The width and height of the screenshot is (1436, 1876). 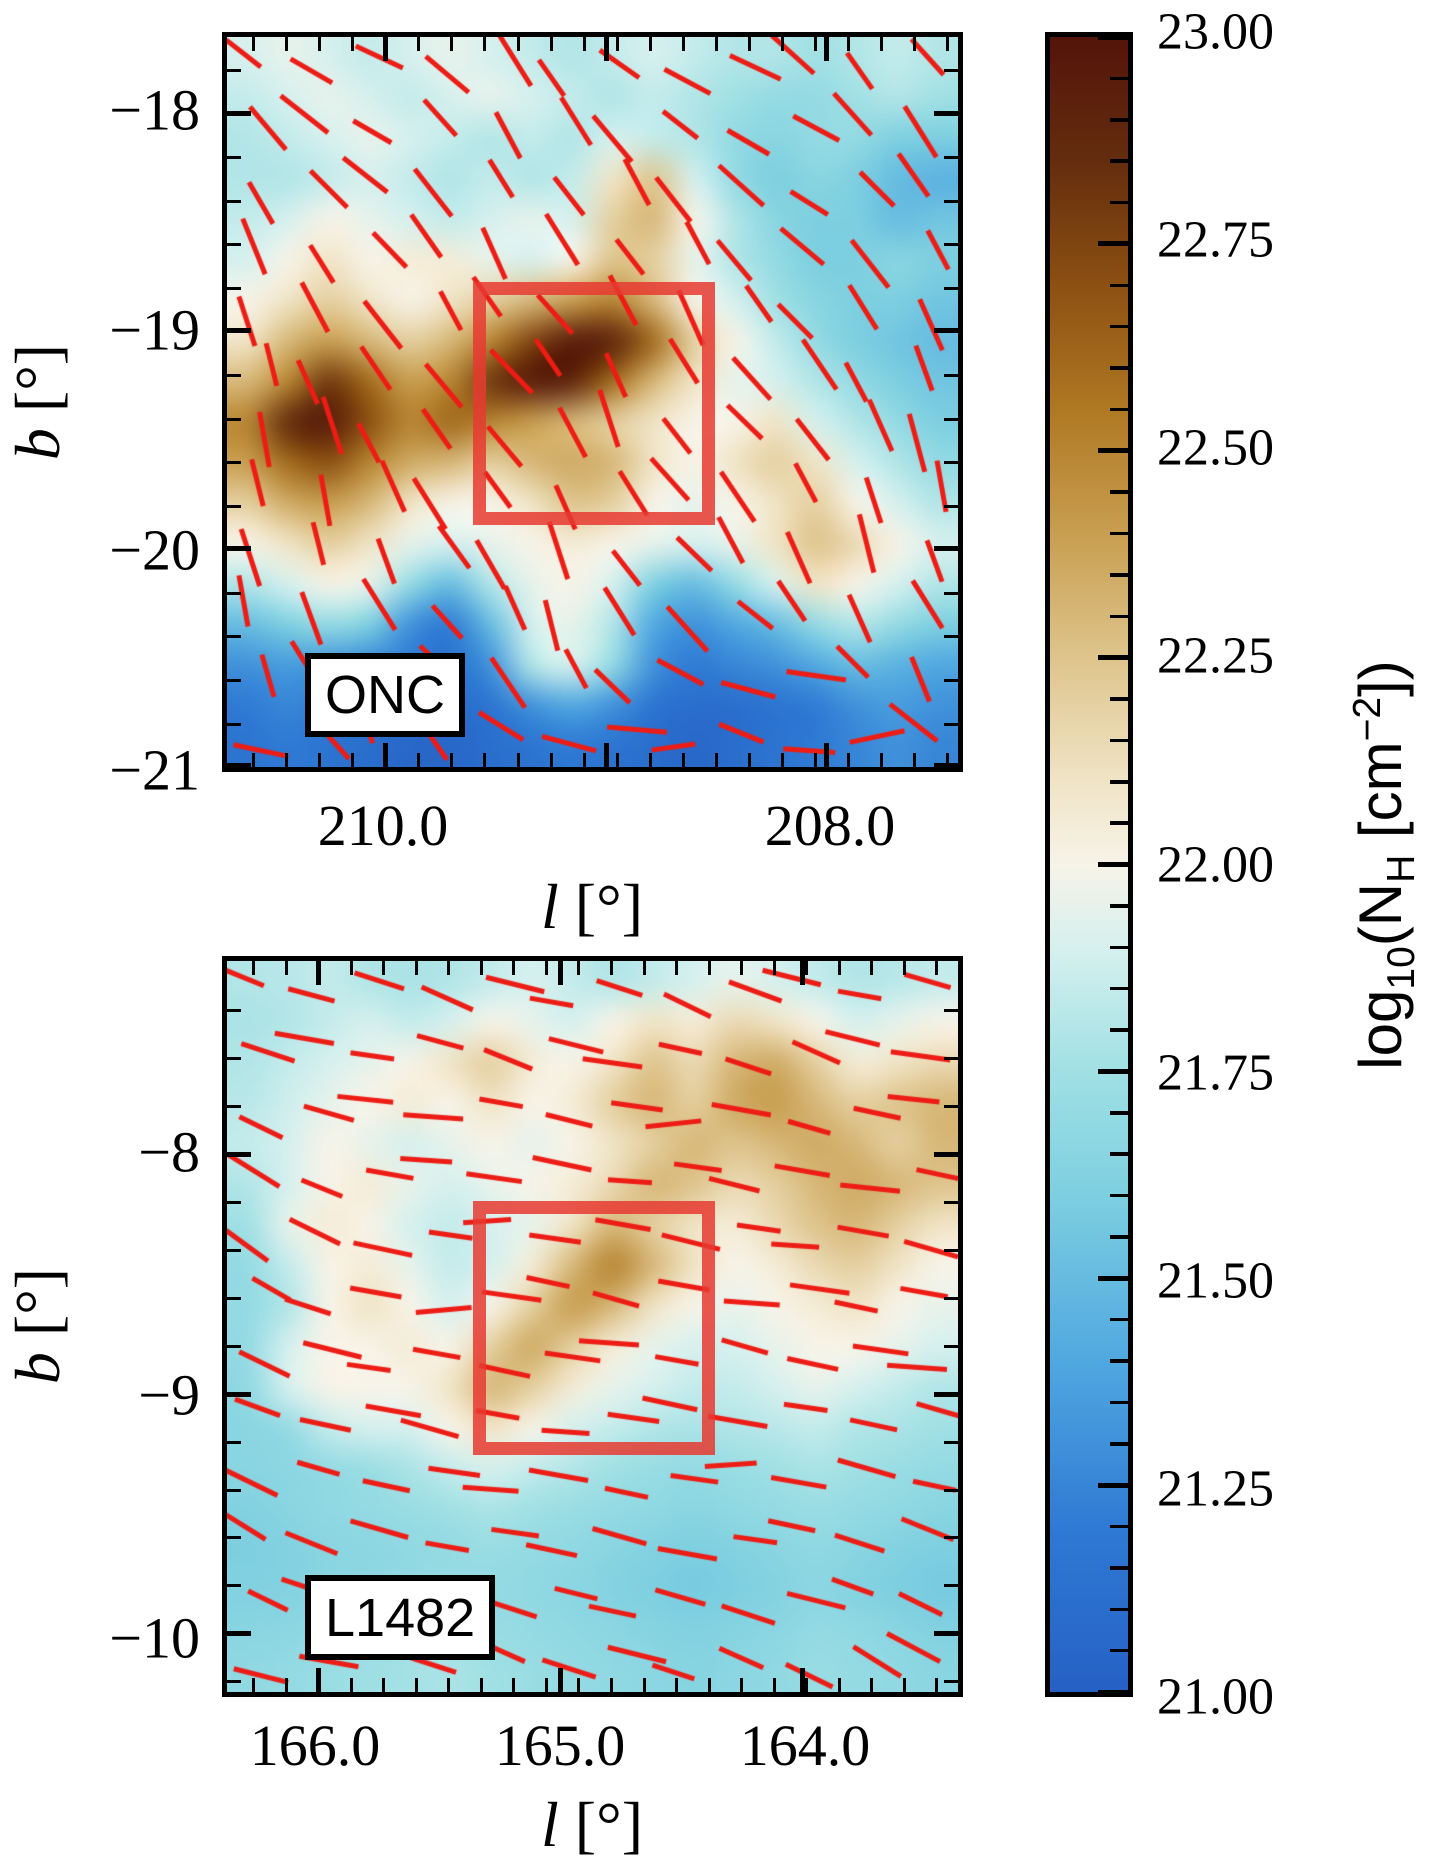 I want to click on l1482-xtick-166: 166.0, so click(x=315, y=1745).